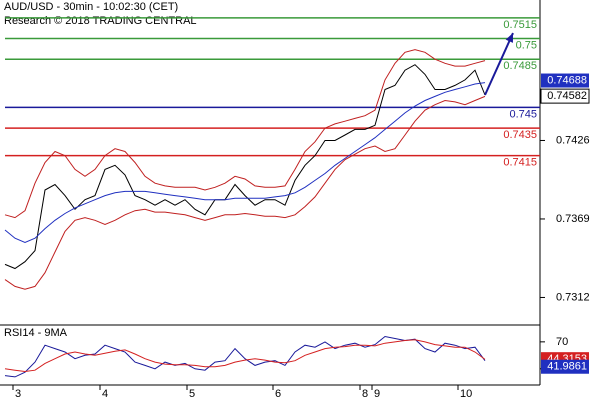 This screenshot has height=400, width=590. Describe the element at coordinates (520, 163) in the screenshot. I see `level-label: 0.7415` at that location.